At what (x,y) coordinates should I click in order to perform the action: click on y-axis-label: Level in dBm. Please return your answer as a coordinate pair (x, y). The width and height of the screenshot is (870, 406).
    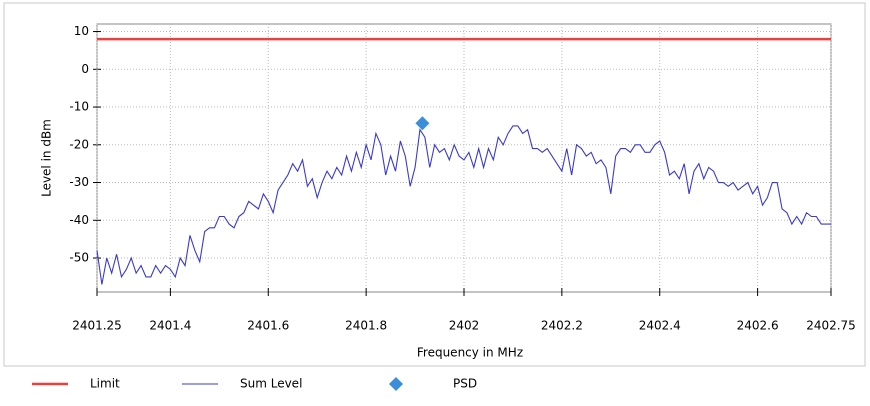
    Looking at the image, I should click on (47, 158).